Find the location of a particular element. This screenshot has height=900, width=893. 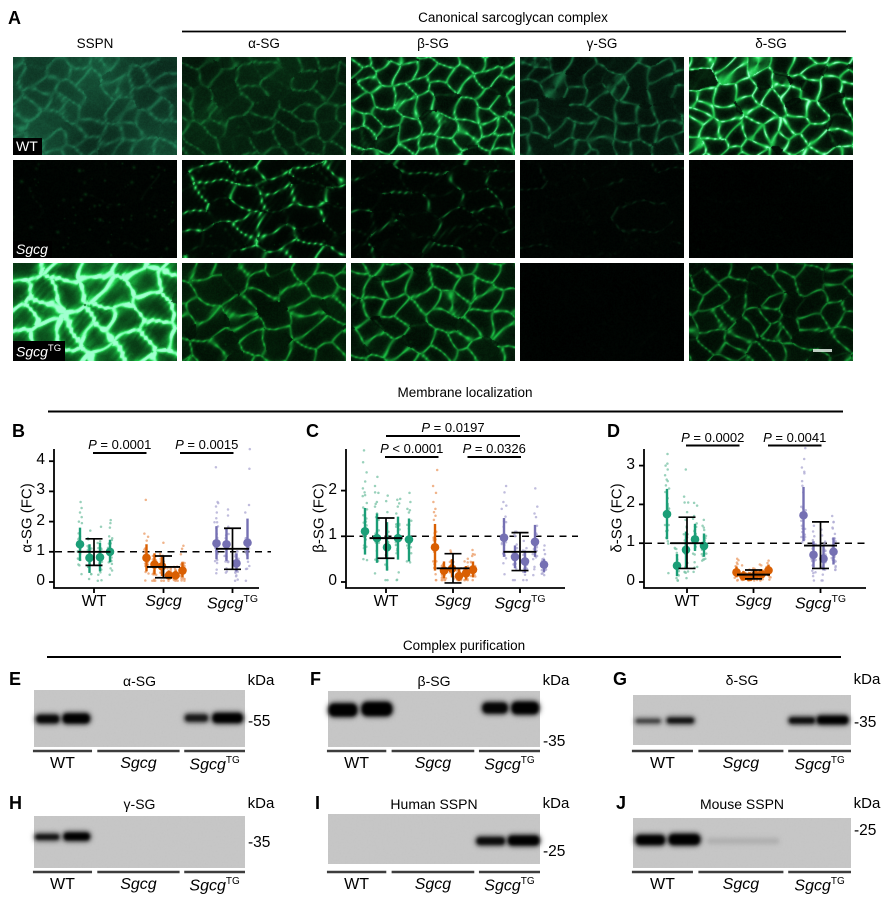

p-value-D-0: P = 0.0002 is located at coordinates (713, 437).